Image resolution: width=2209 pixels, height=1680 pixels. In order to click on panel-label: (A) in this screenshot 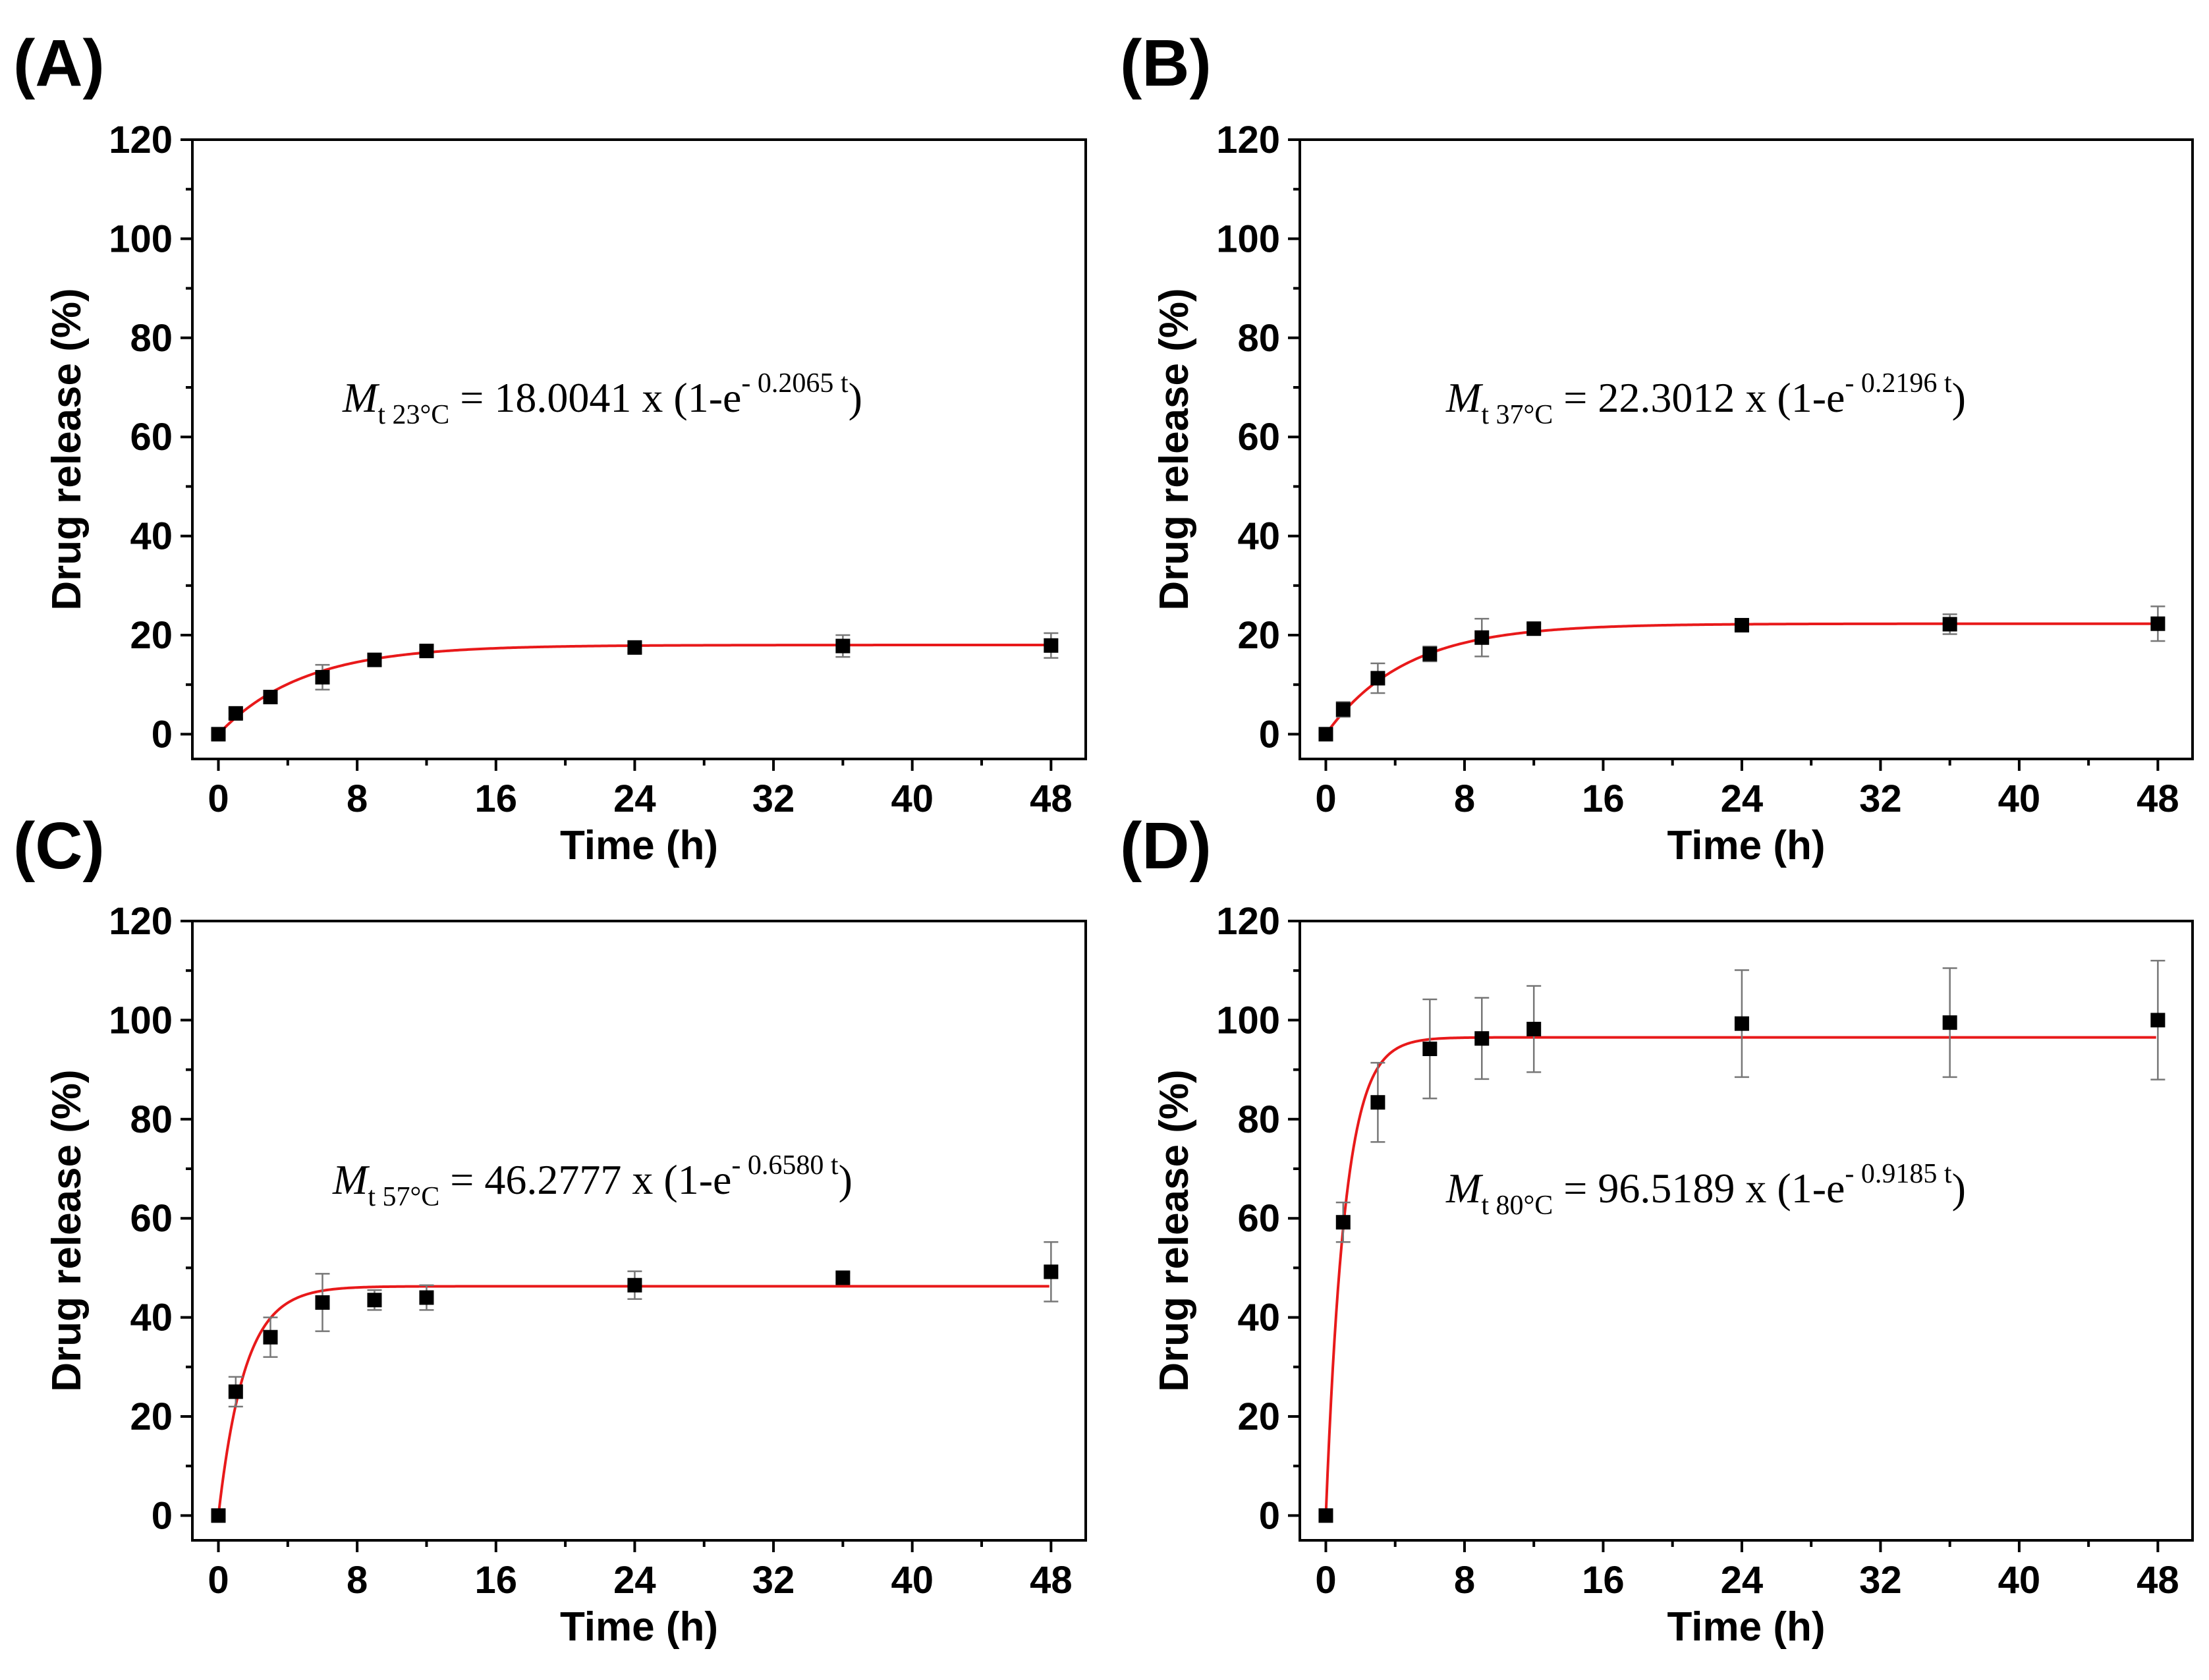, I will do `click(59, 63)`.